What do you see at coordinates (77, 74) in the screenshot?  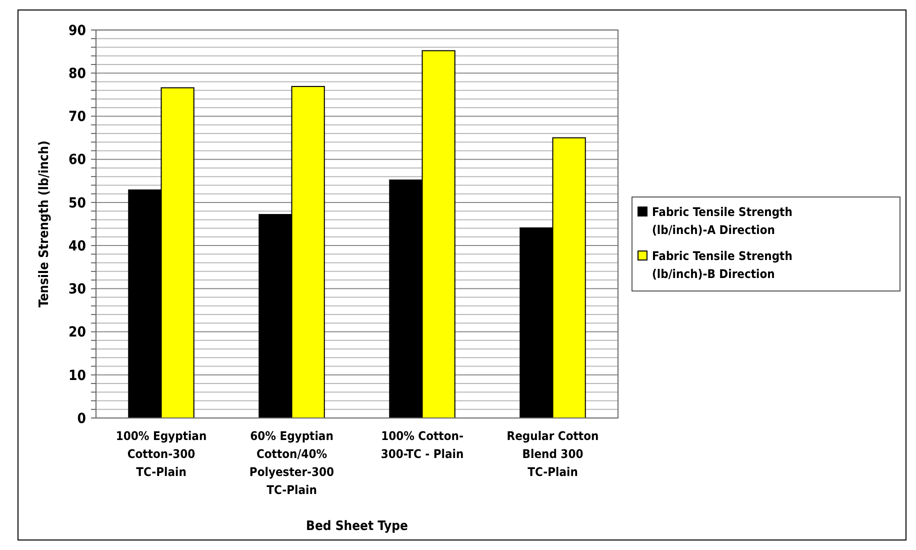 I see `y-tick-label: 80` at bounding box center [77, 74].